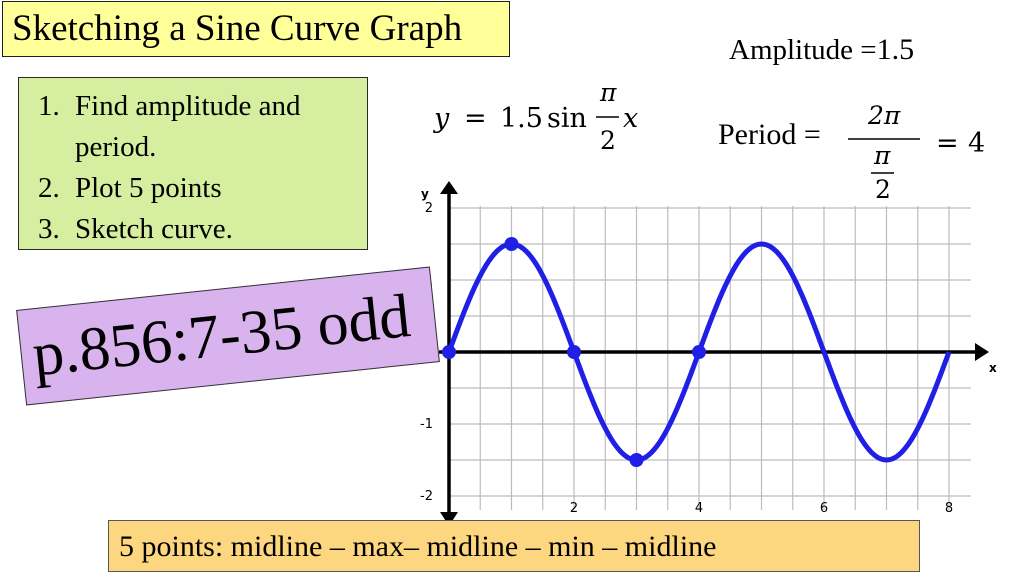 This screenshot has width=1024, height=576. I want to click on amplitude-label: Amplitude =, so click(803, 50).